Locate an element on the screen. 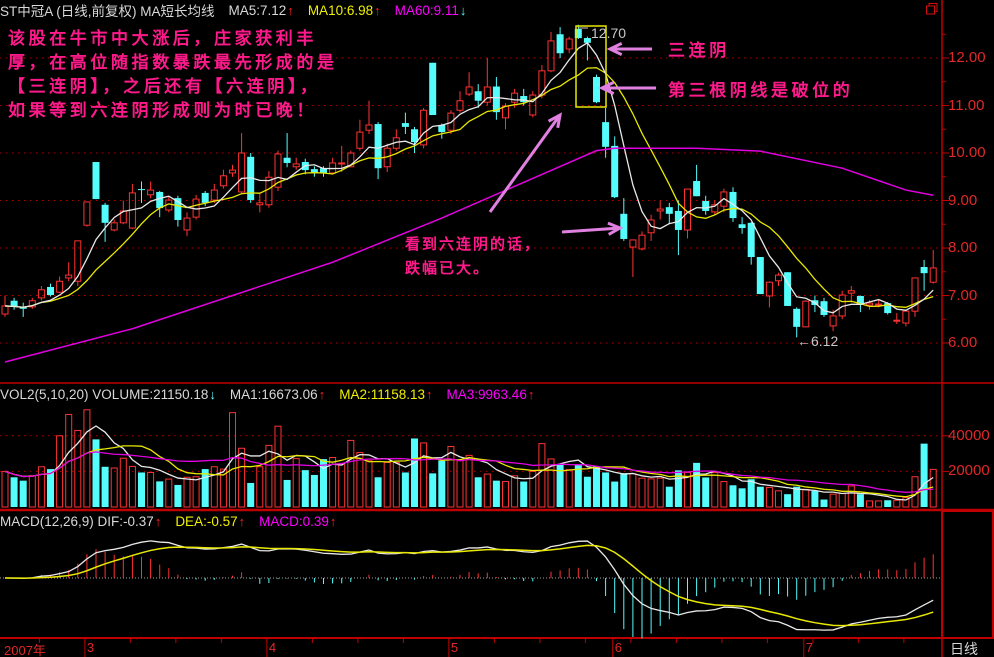 The height and width of the screenshot is (657, 994). annotation-intro-line: 如果等到六连阴形成则为时已晚！ is located at coordinates (162, 111).